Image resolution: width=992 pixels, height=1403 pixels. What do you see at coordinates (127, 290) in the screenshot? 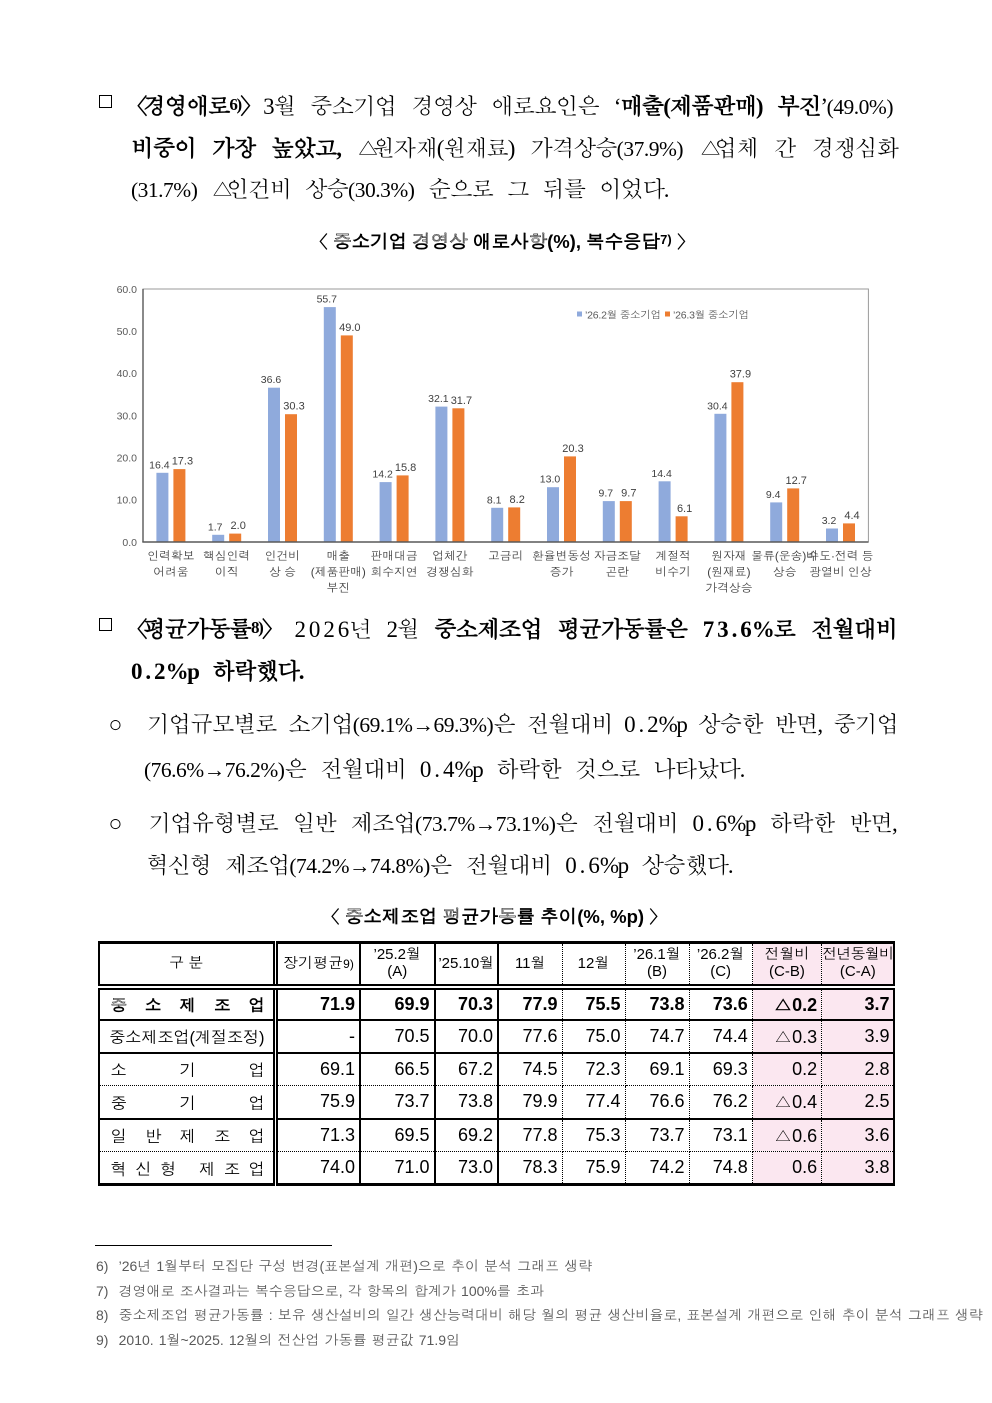
I see `svg-text: 60.0` at bounding box center [127, 290].